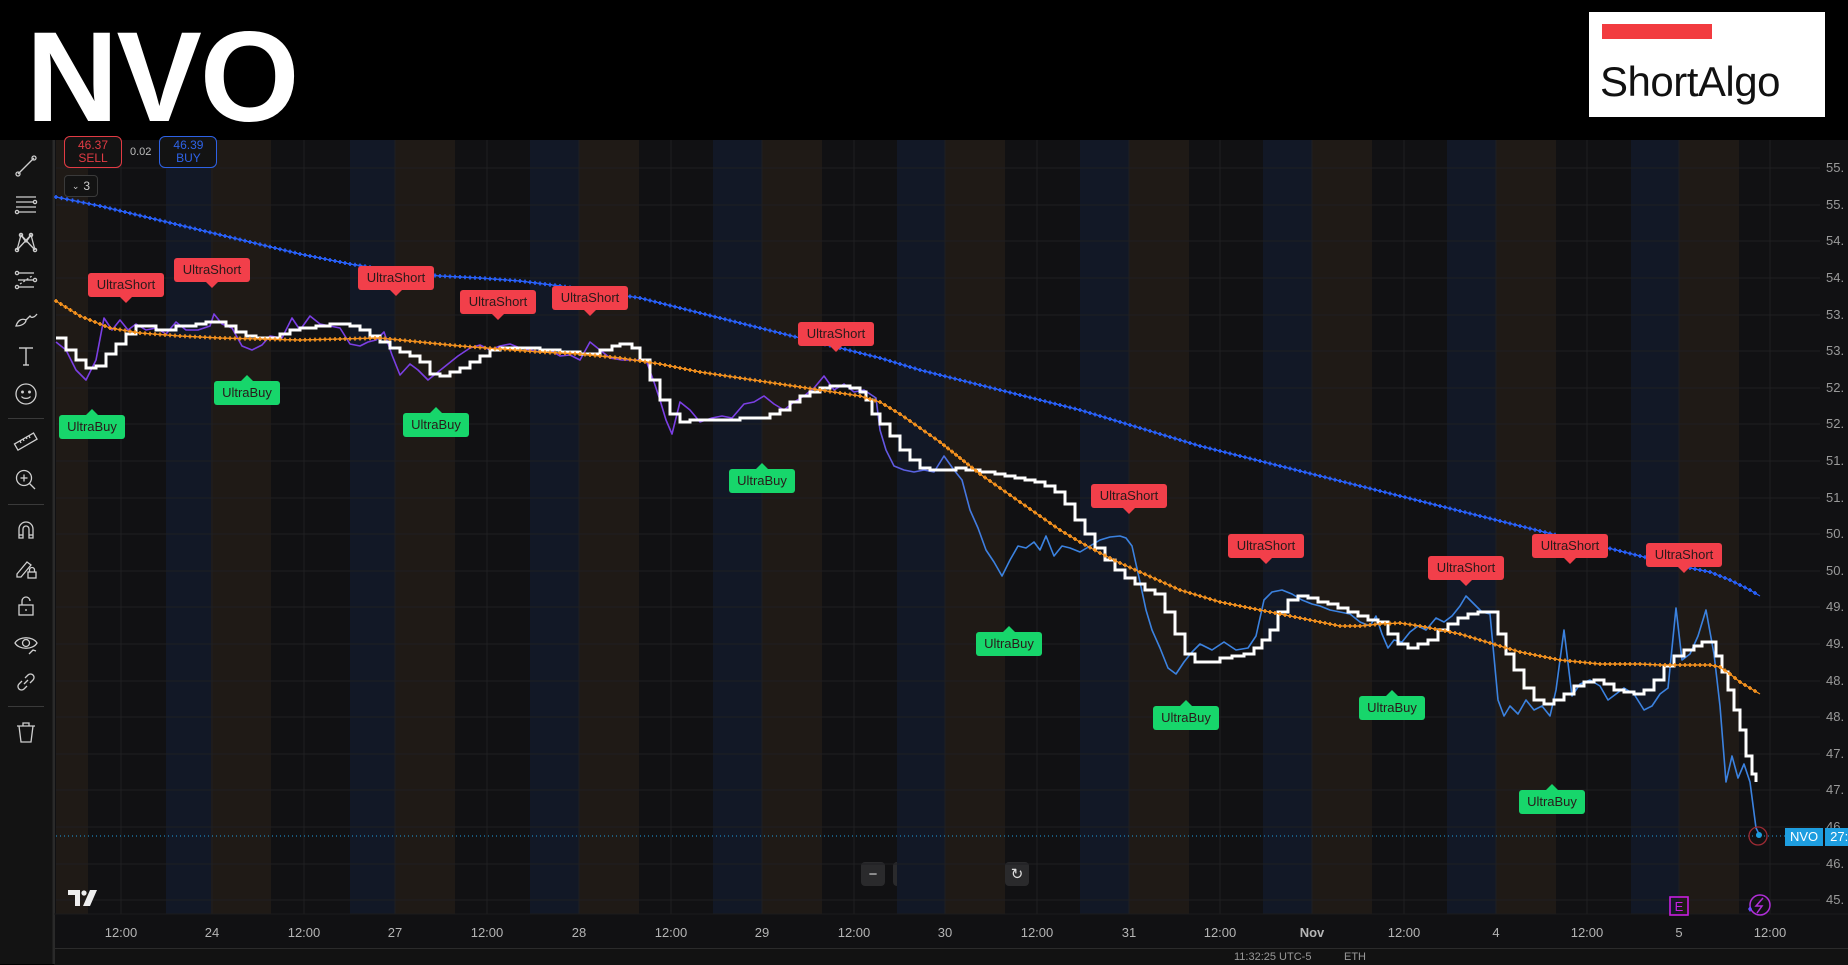  I want to click on zoom-in-icon, so click(25, 479).